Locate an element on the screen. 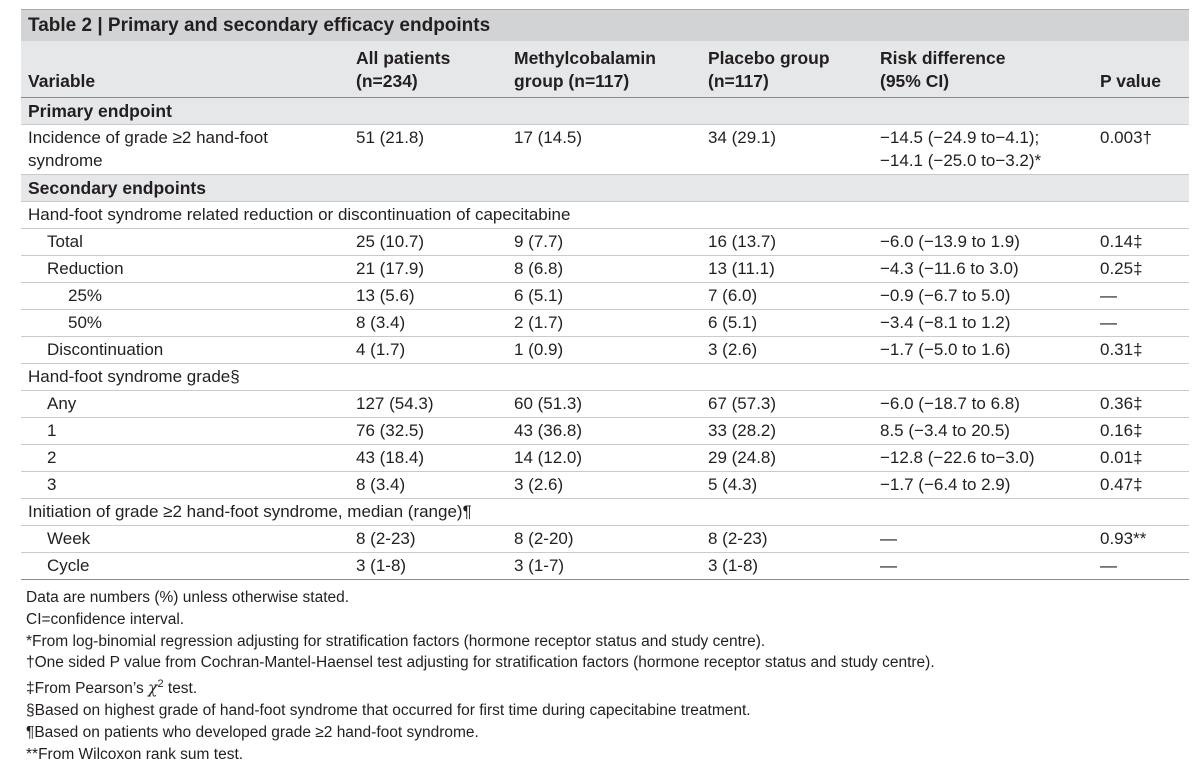 The width and height of the screenshot is (1200, 778). cell-variable: Week is located at coordinates (185, 539).